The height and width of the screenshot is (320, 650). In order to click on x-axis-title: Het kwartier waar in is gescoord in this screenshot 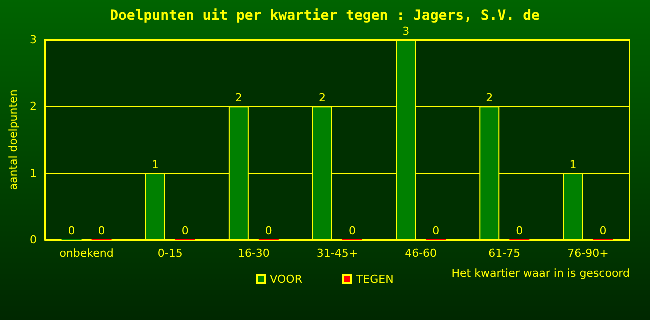, I will do `click(541, 273)`.